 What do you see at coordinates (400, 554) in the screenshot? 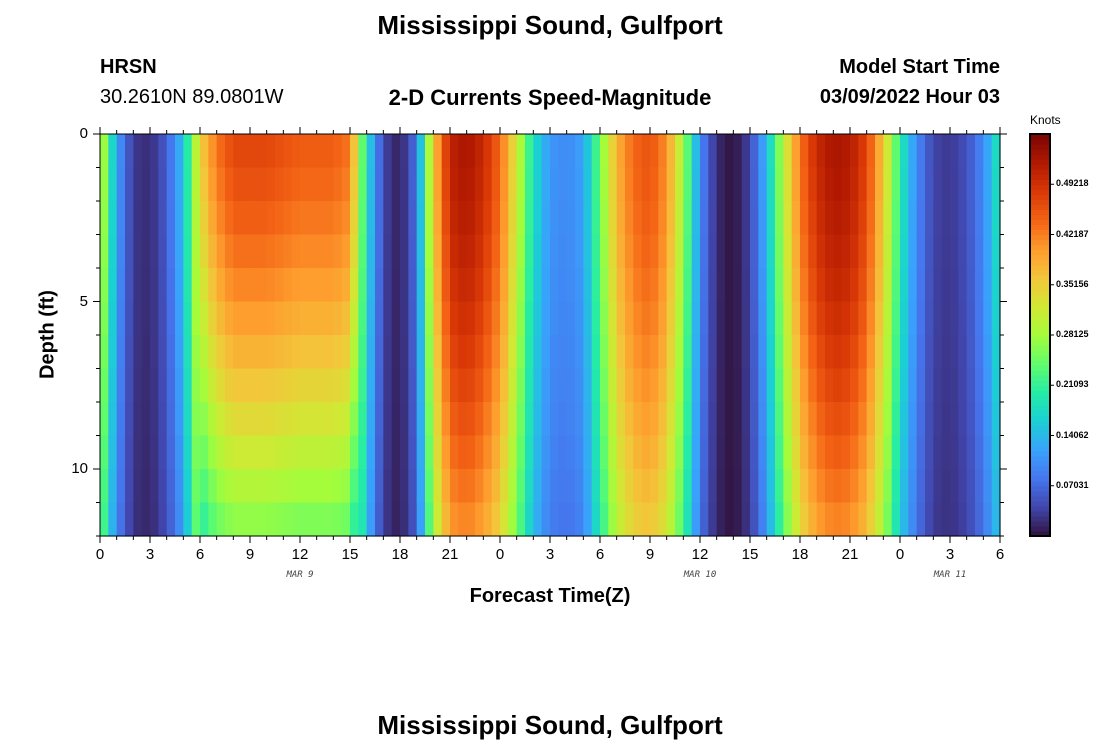
I see `x-tick-label: 18` at bounding box center [400, 554].